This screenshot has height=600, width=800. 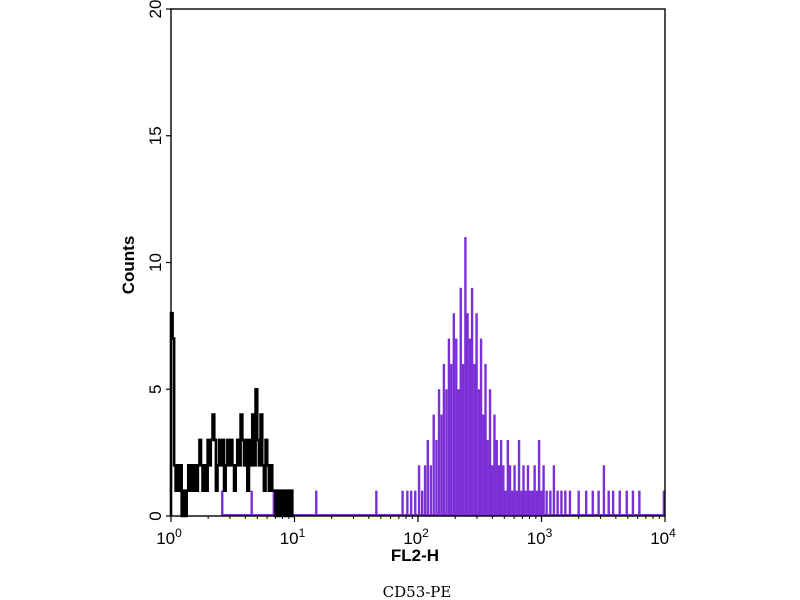 What do you see at coordinates (663, 537) in the screenshot?
I see `x-tick-label: 10⁴` at bounding box center [663, 537].